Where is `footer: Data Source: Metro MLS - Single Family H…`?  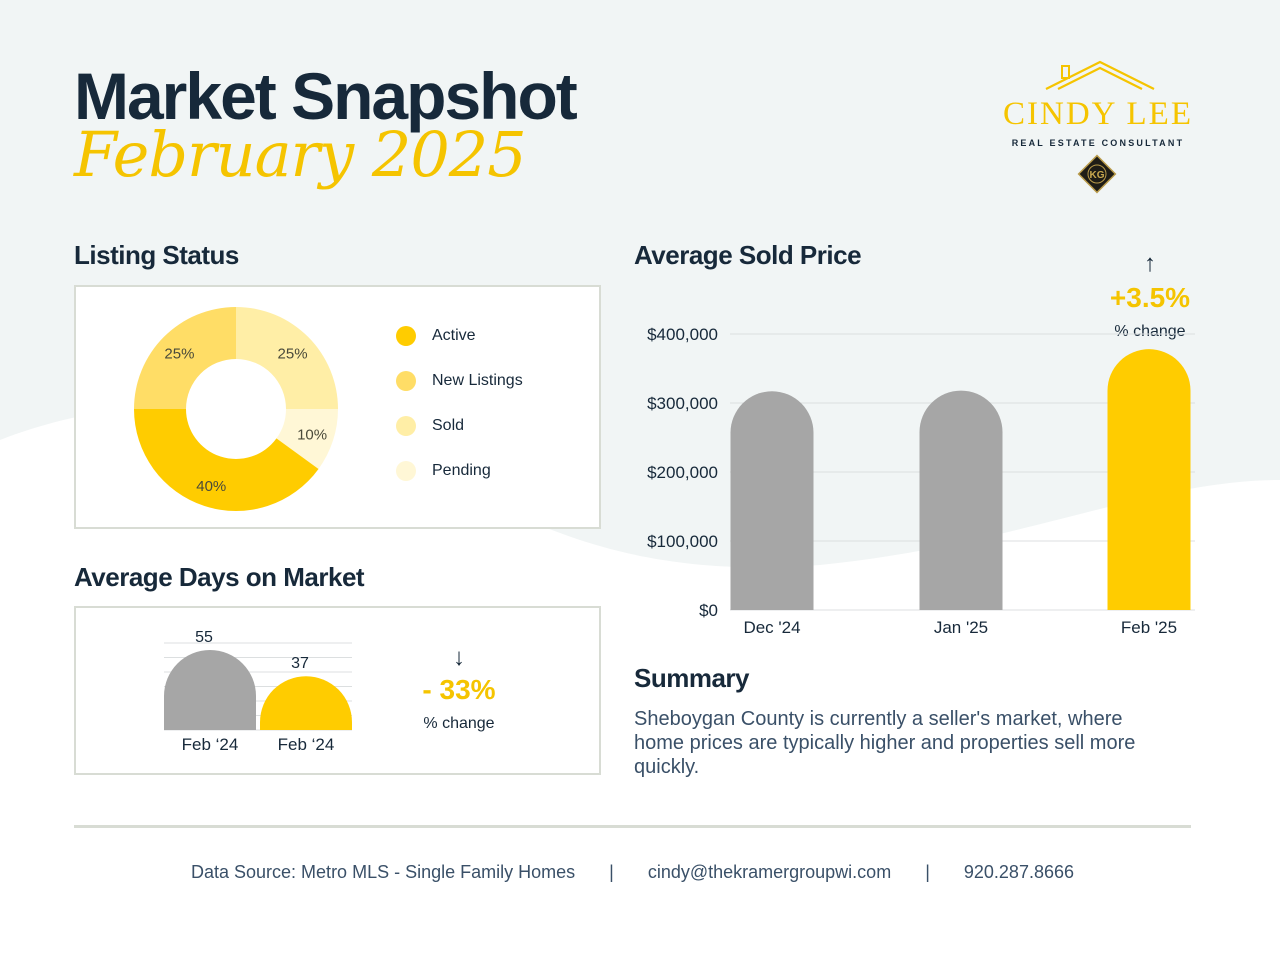 footer: Data Source: Metro MLS - Single Family H… is located at coordinates (632, 872).